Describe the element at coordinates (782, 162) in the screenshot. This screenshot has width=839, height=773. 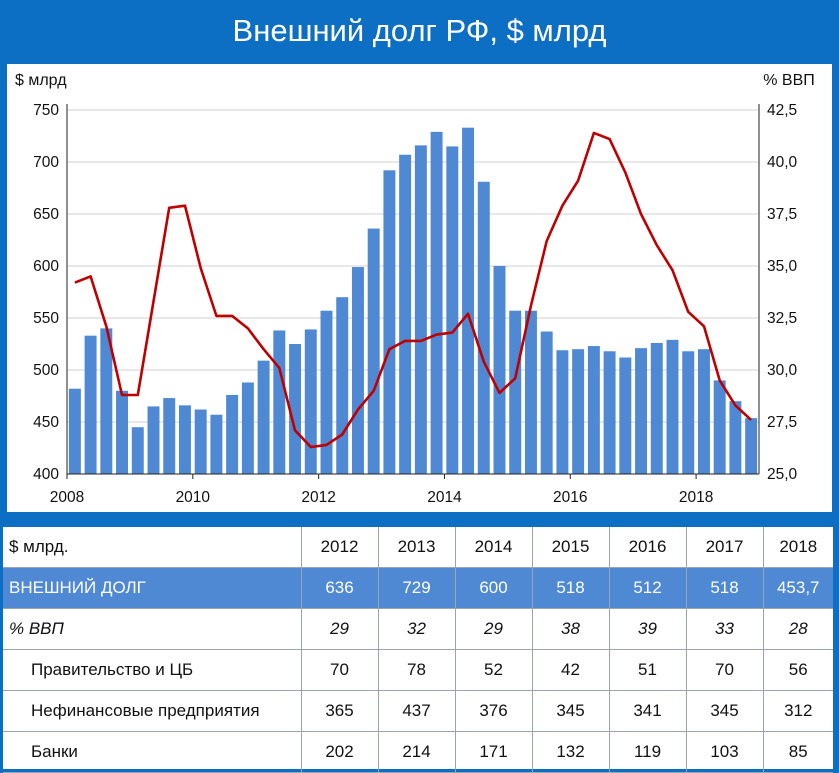
I see `right-tick-label: 40,0` at that location.